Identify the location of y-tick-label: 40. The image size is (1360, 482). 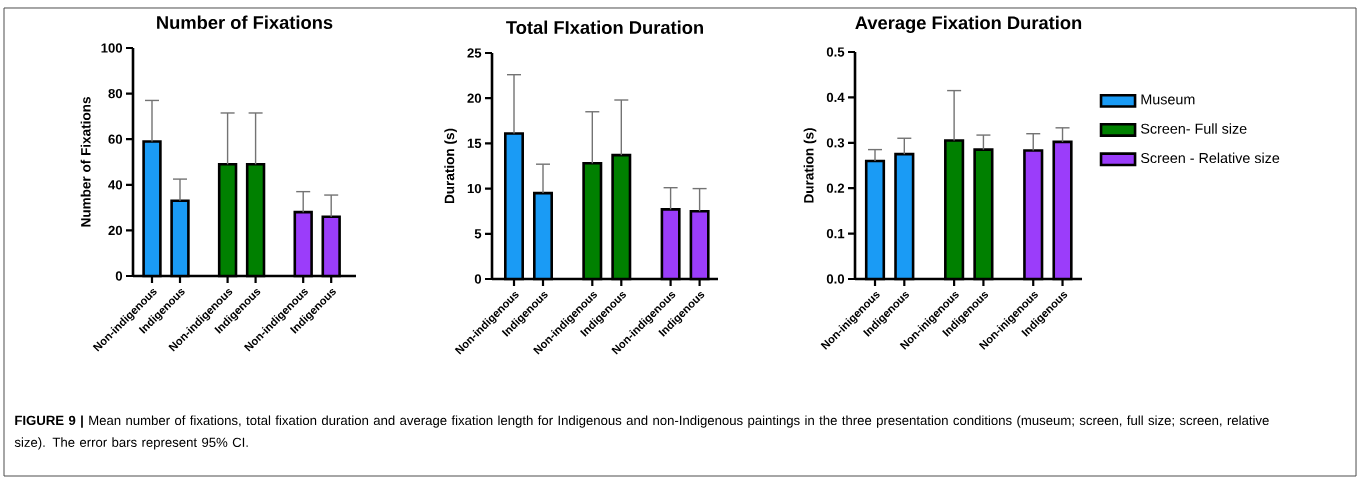
(115, 185).